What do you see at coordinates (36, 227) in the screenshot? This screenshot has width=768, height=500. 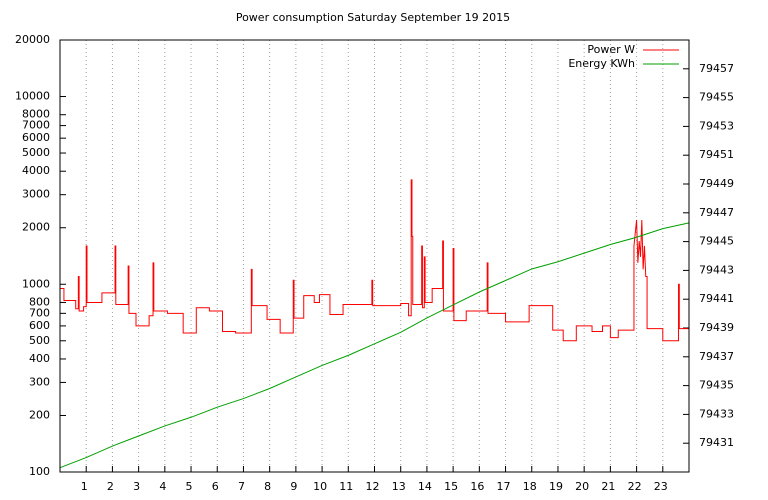 I see `y-tick-label: 2000` at bounding box center [36, 227].